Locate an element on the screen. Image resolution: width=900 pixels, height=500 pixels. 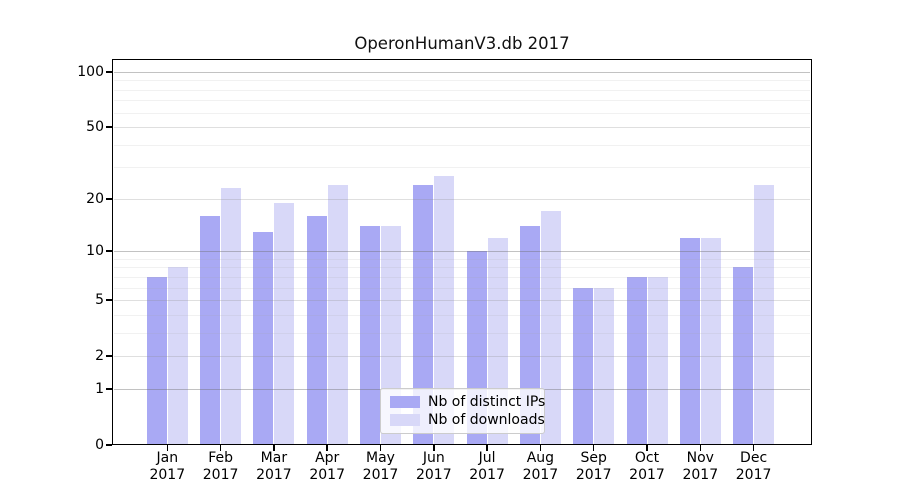
bar-downloads-feb is located at coordinates (231, 316).